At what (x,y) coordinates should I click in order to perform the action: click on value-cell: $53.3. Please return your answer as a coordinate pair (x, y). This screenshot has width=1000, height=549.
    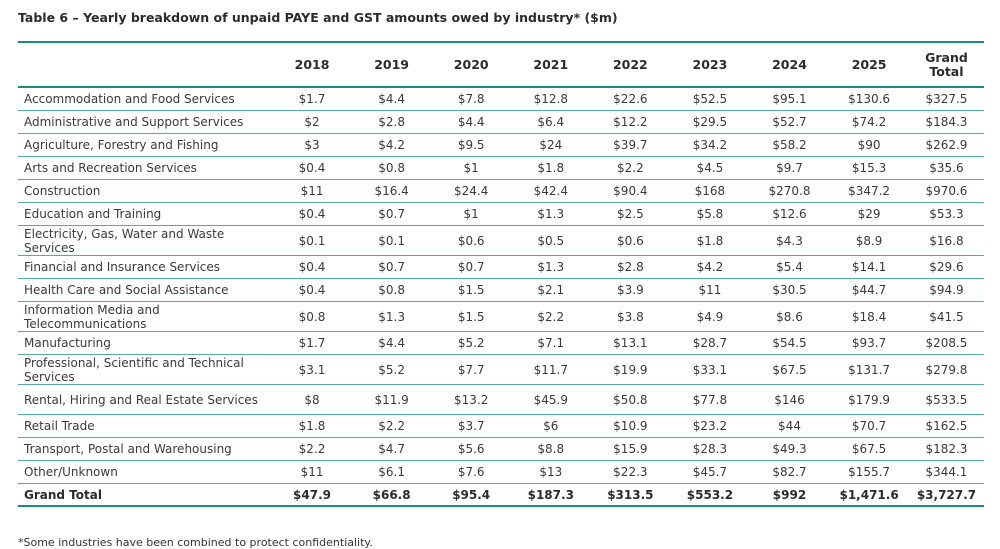
    Looking at the image, I should click on (946, 214).